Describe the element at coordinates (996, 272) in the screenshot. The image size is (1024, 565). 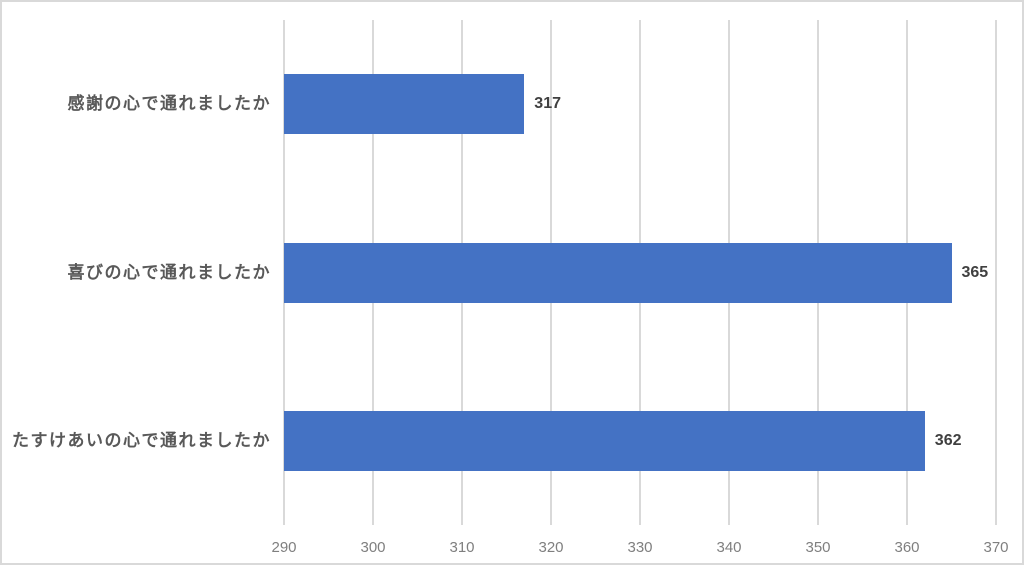
I see `gridline` at that location.